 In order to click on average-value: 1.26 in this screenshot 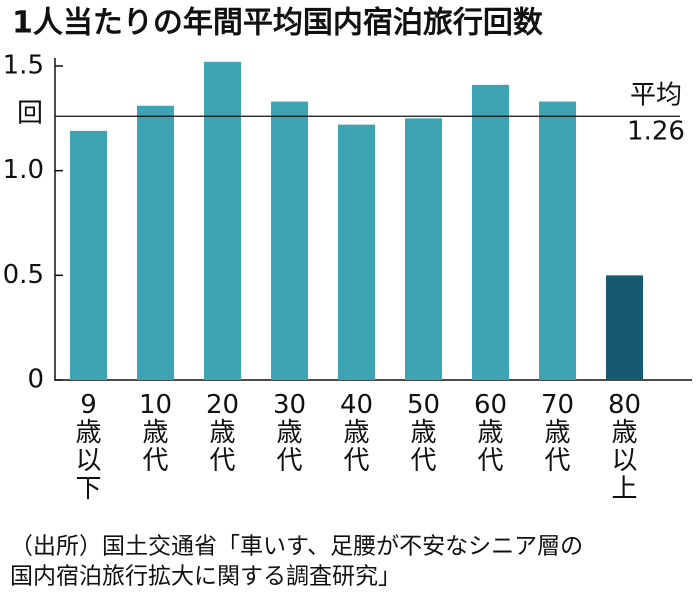, I will do `click(656, 132)`.